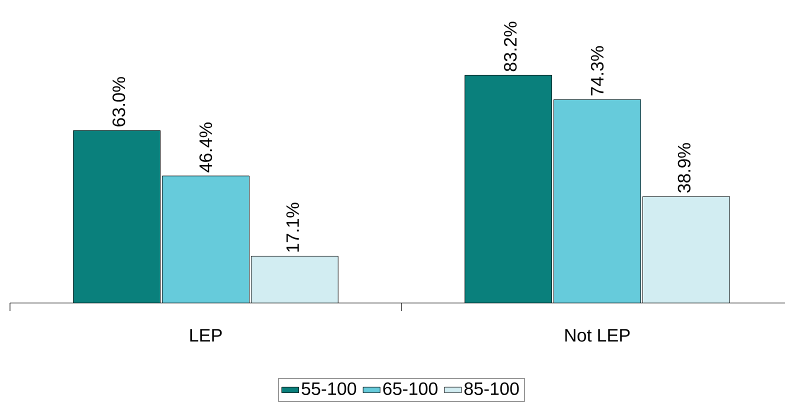 The width and height of the screenshot is (785, 408). Describe the element at coordinates (119, 101) in the screenshot. I see `data-label: 63.0%` at that location.